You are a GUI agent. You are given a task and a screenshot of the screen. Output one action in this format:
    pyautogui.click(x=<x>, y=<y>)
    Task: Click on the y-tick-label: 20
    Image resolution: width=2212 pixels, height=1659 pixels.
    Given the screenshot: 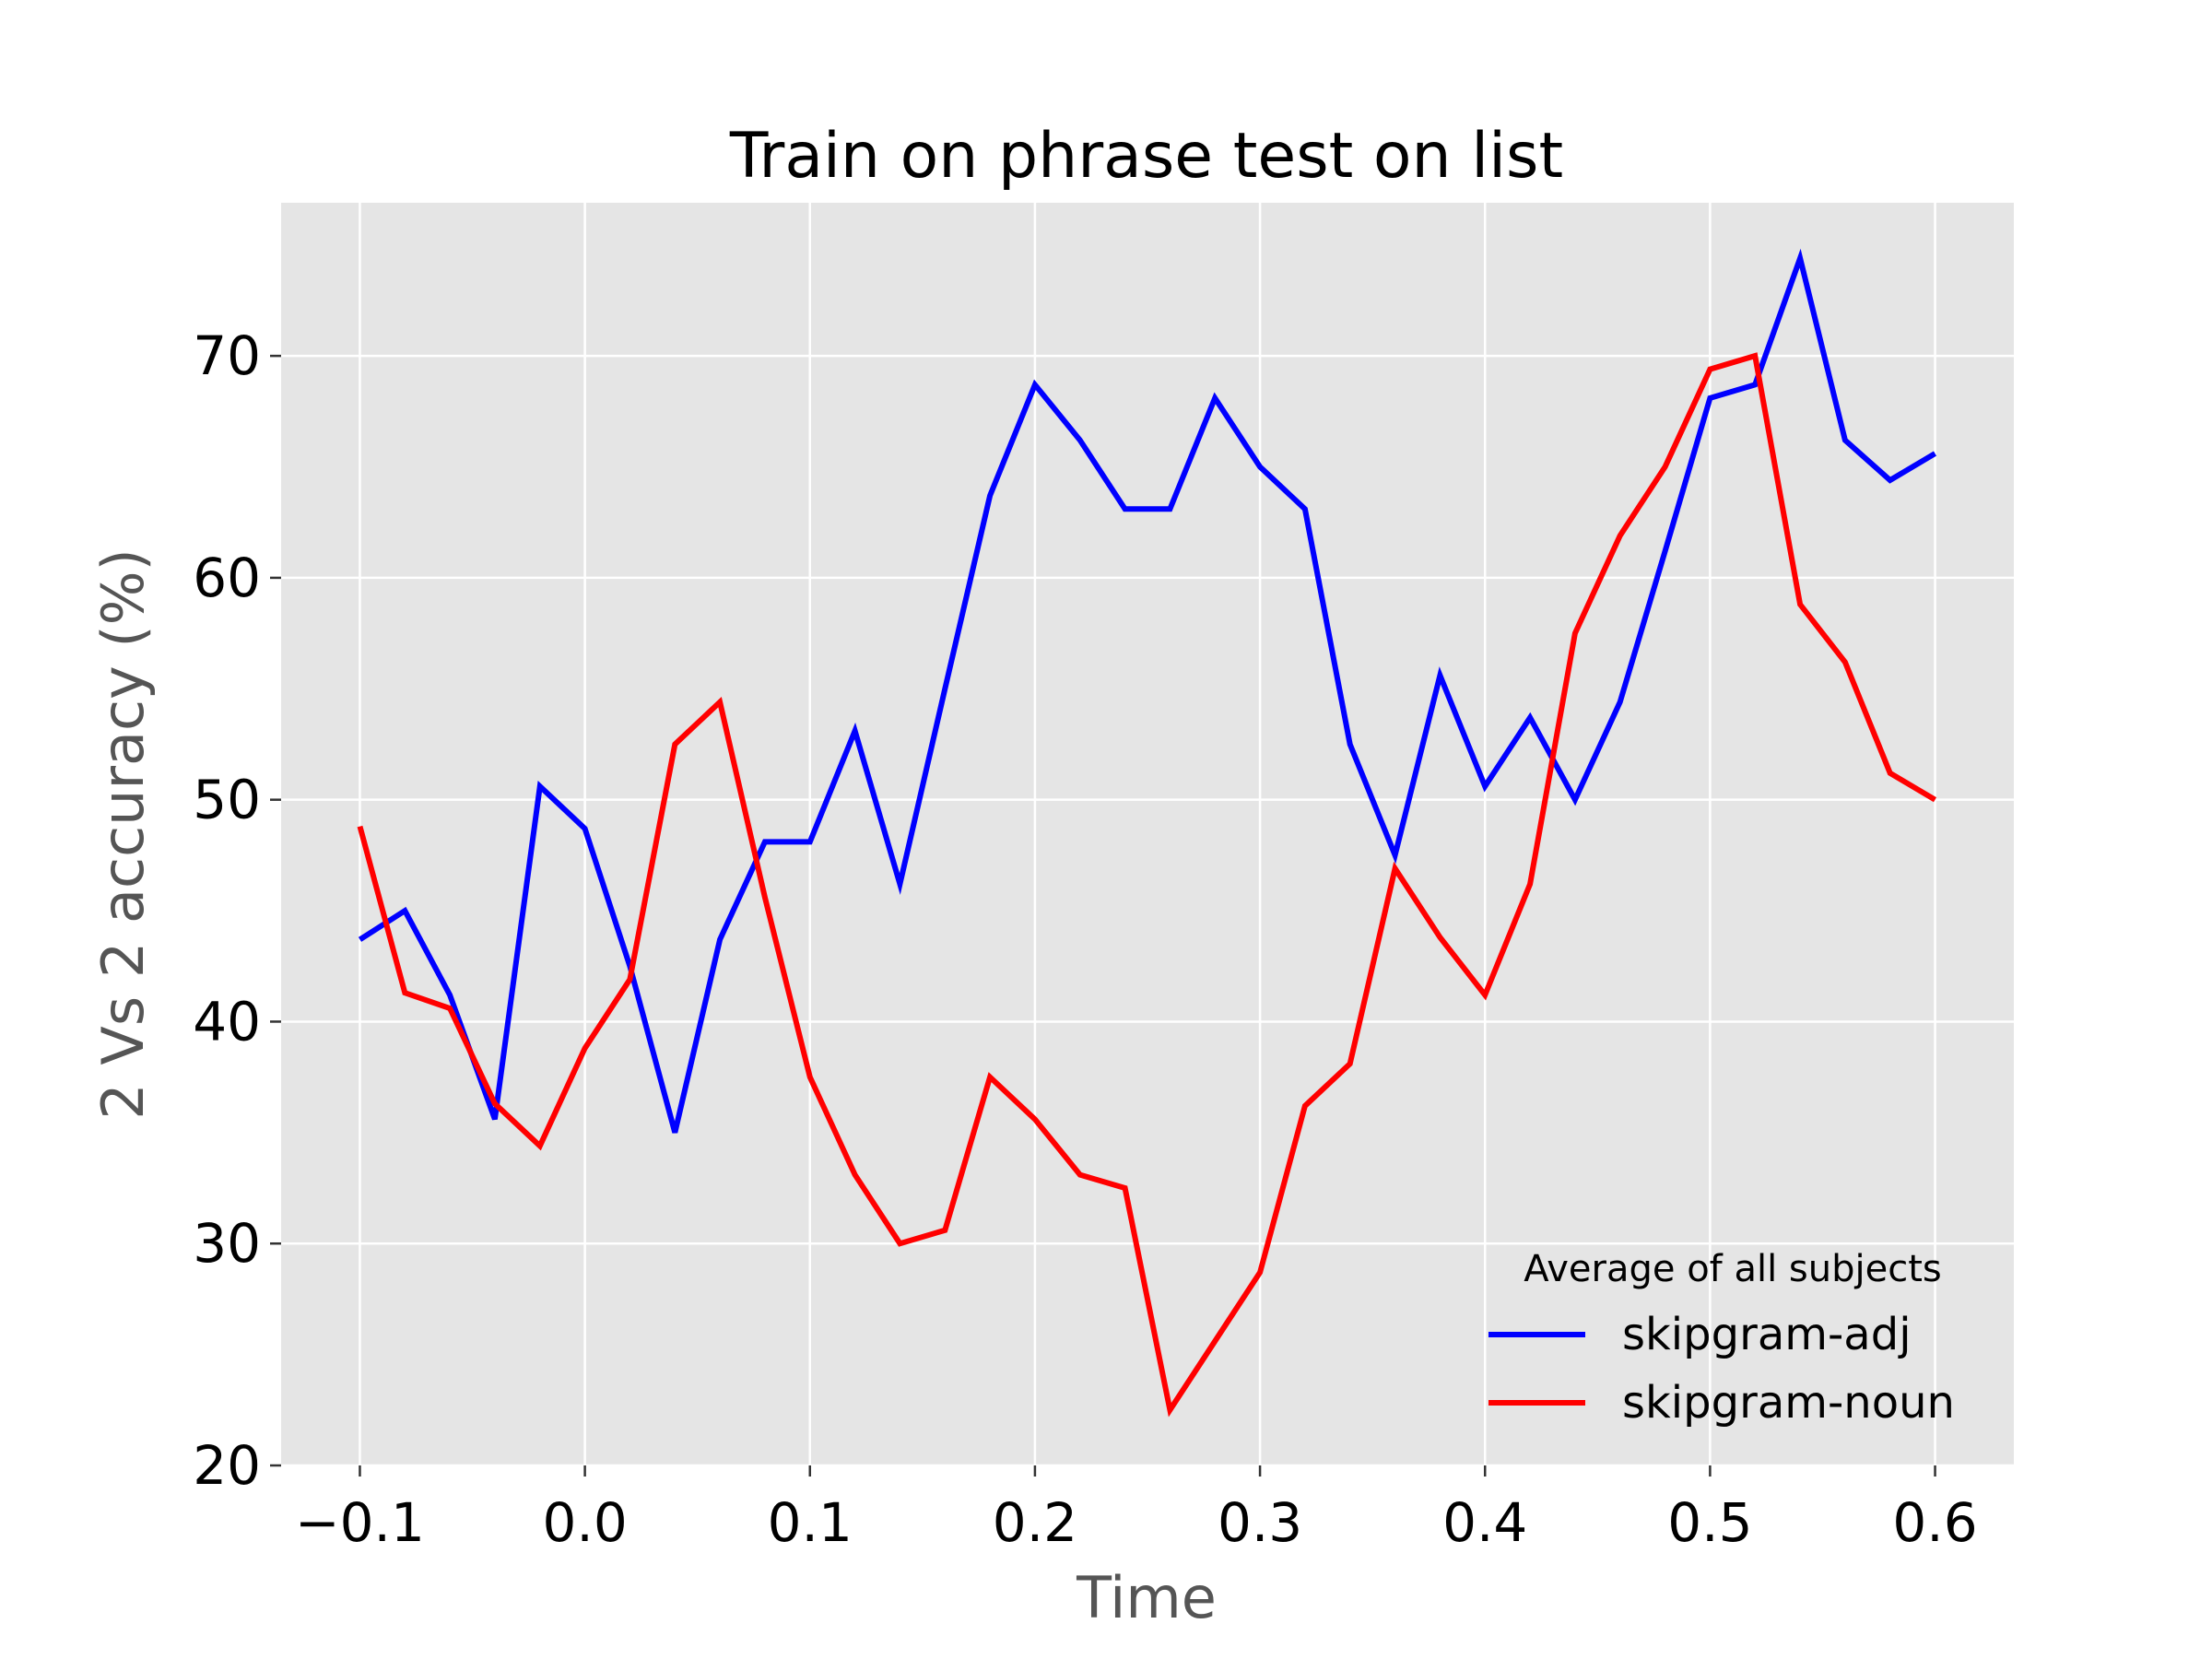 What is the action you would take?
    pyautogui.click(x=227, y=1465)
    